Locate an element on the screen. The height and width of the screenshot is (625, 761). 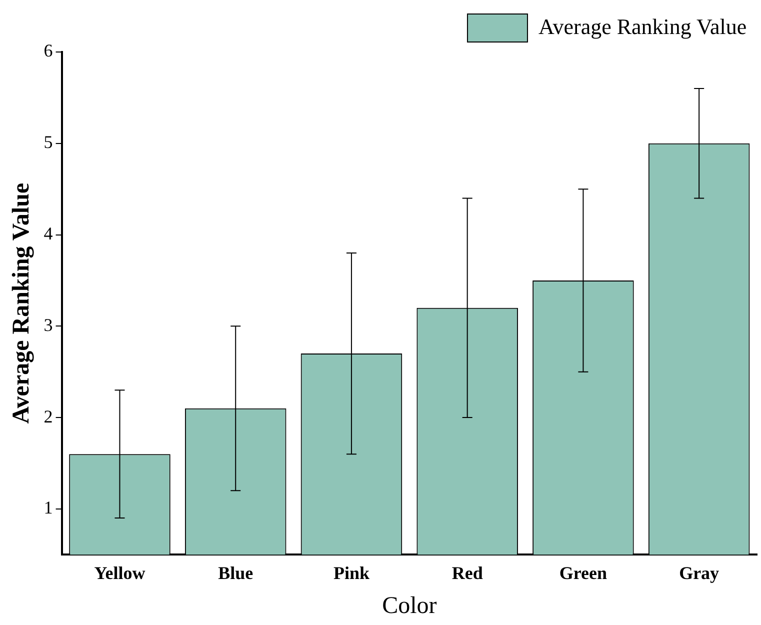
y-axis-title: Average Ranking Value is located at coordinates (21, 303).